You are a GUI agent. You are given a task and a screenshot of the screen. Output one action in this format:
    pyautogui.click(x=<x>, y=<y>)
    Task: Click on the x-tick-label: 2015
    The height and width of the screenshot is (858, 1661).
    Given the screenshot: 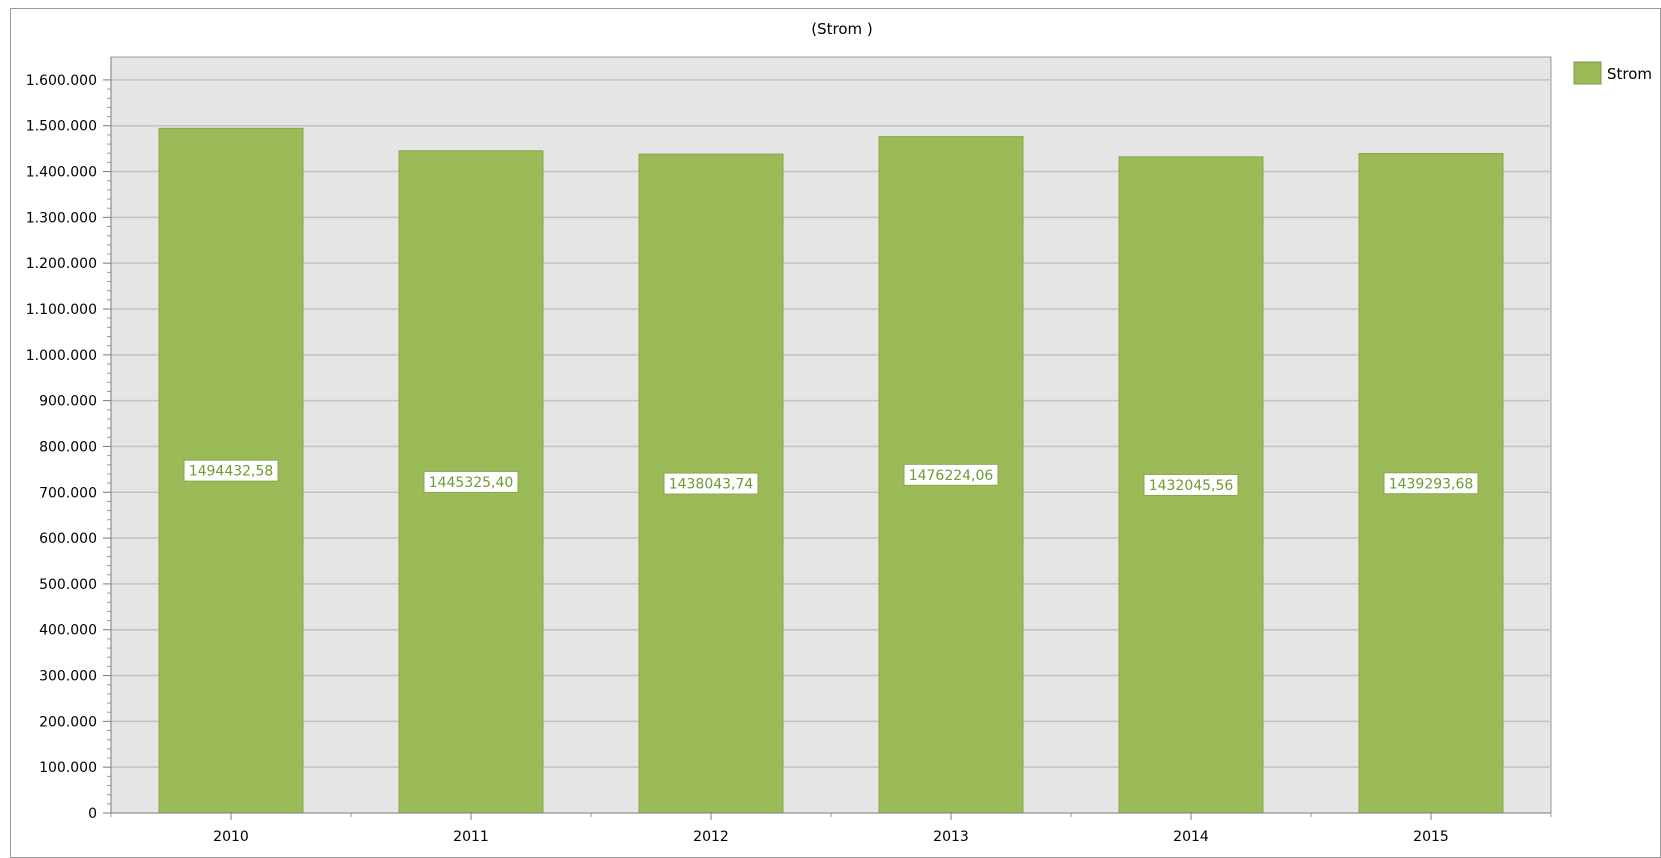 What is the action you would take?
    pyautogui.click(x=1431, y=837)
    